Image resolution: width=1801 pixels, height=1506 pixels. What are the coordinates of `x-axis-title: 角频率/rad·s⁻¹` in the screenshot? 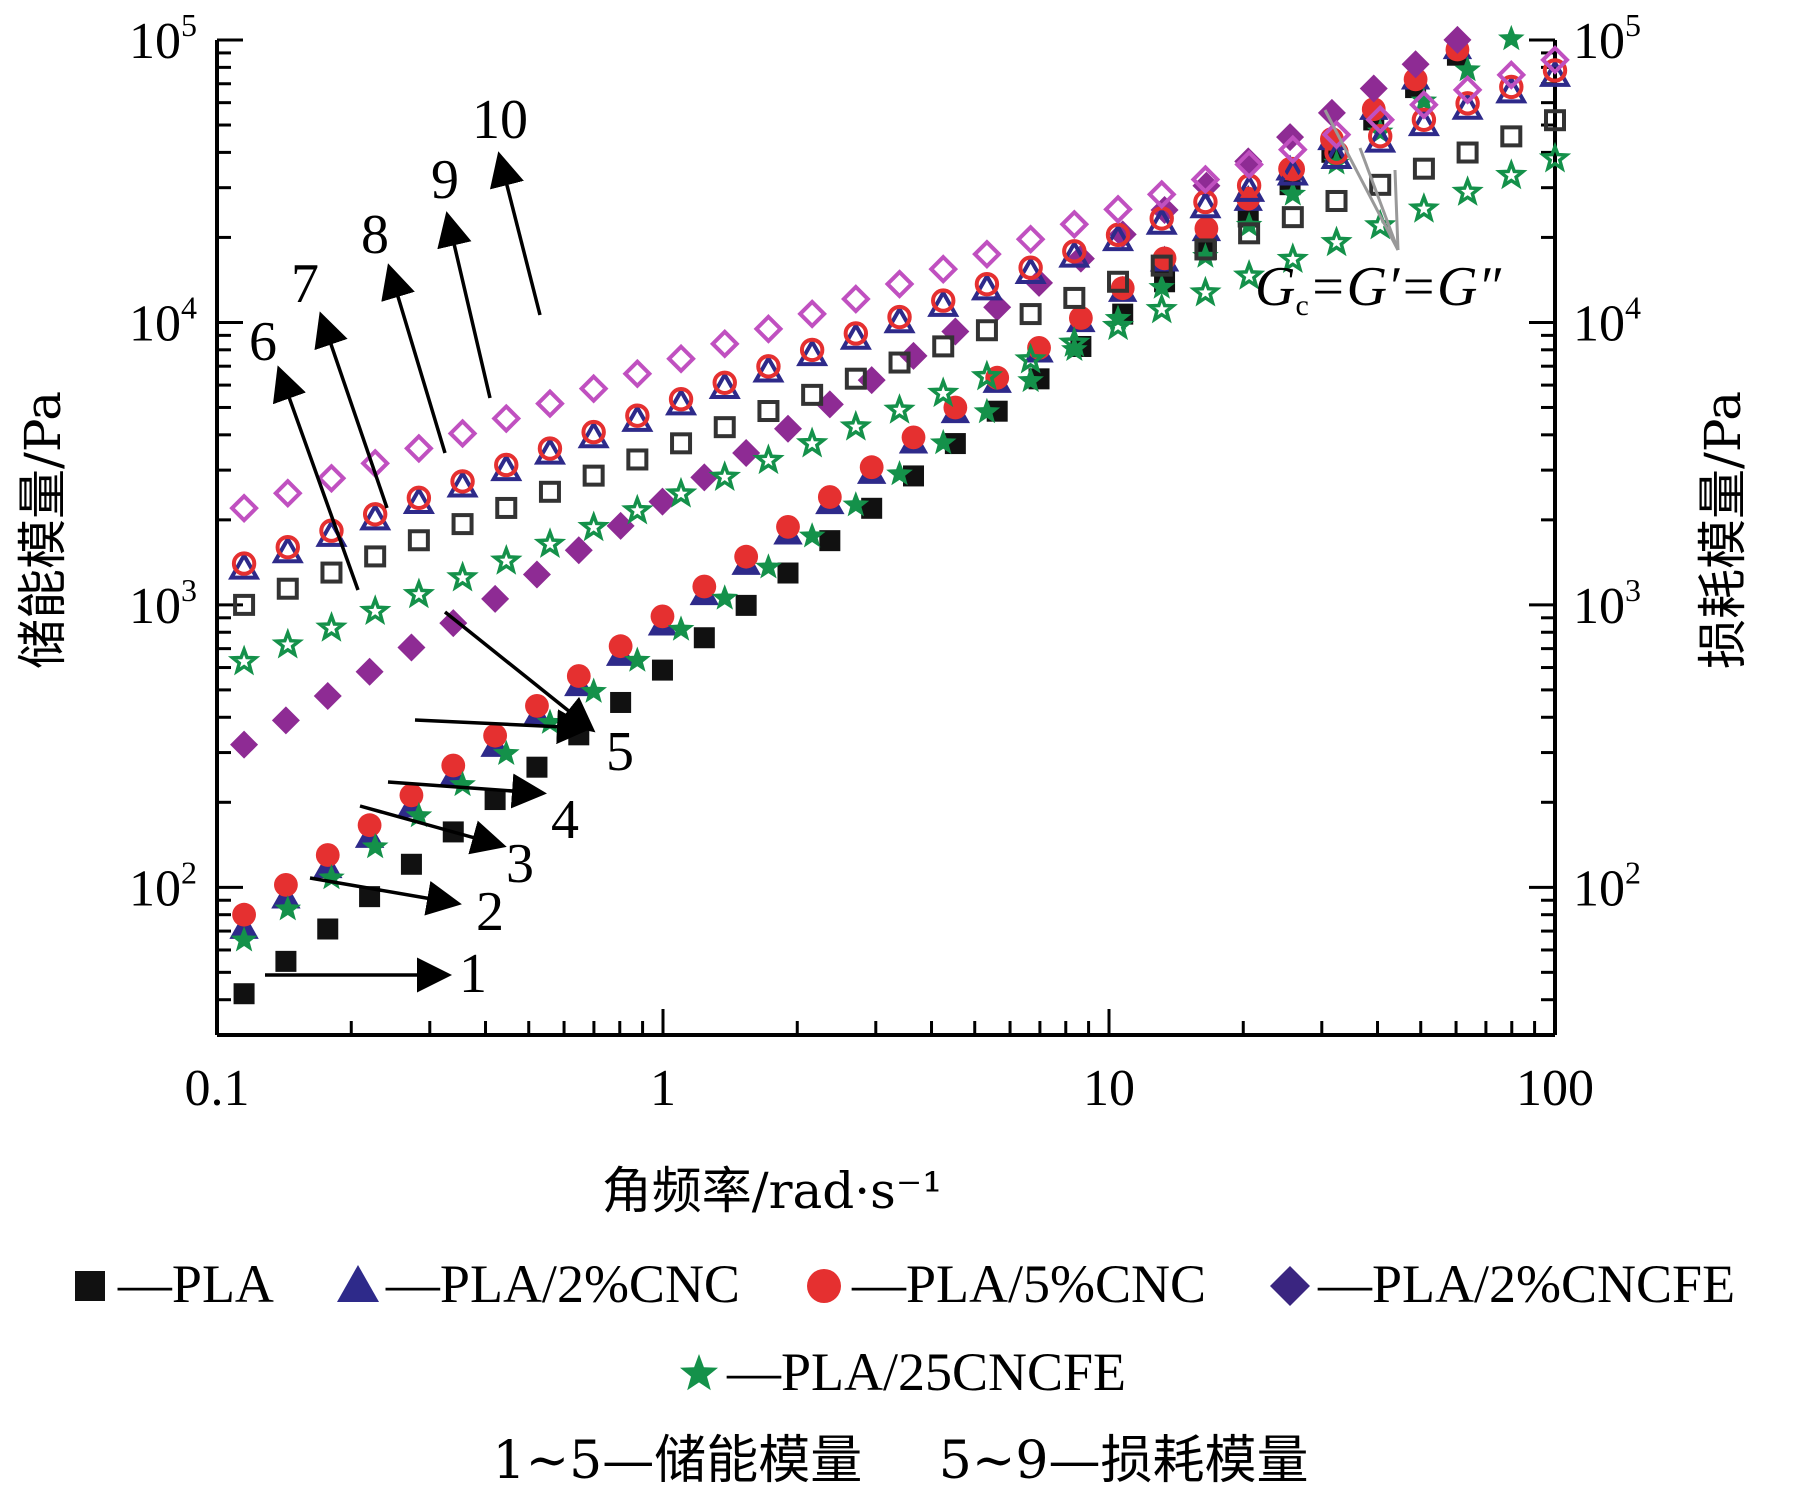 It's located at (772, 1191).